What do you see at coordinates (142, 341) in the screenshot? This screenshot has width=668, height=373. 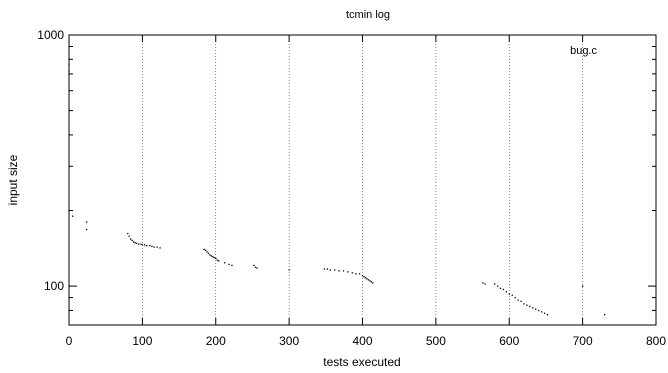 I see `x-tick-label: 100` at bounding box center [142, 341].